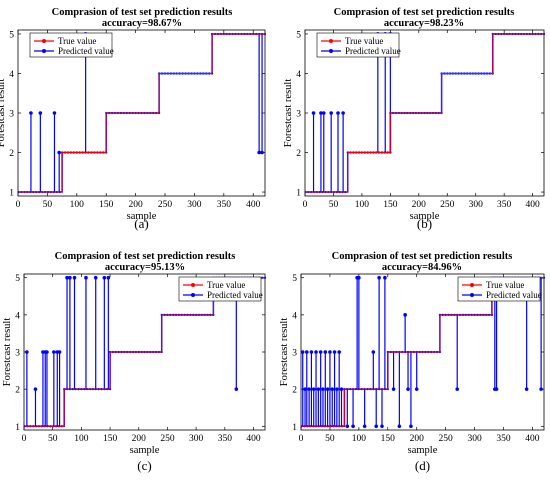 The height and width of the screenshot is (482, 550). I want to click on panel-caption: (c), so click(144, 465).